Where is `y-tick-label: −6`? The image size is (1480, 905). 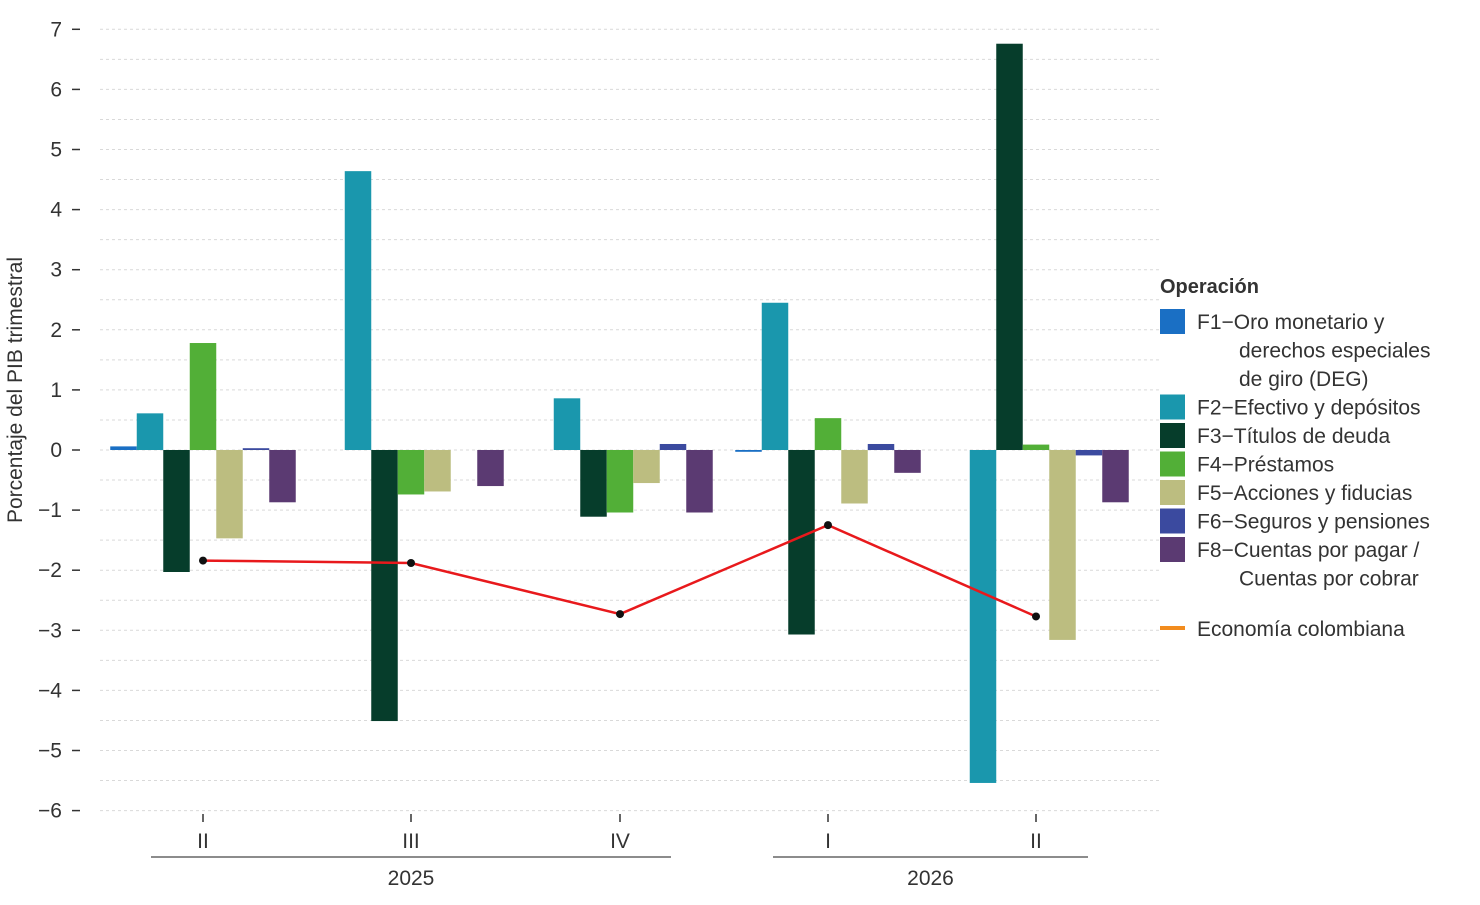 y-tick-label: −6 is located at coordinates (50, 811).